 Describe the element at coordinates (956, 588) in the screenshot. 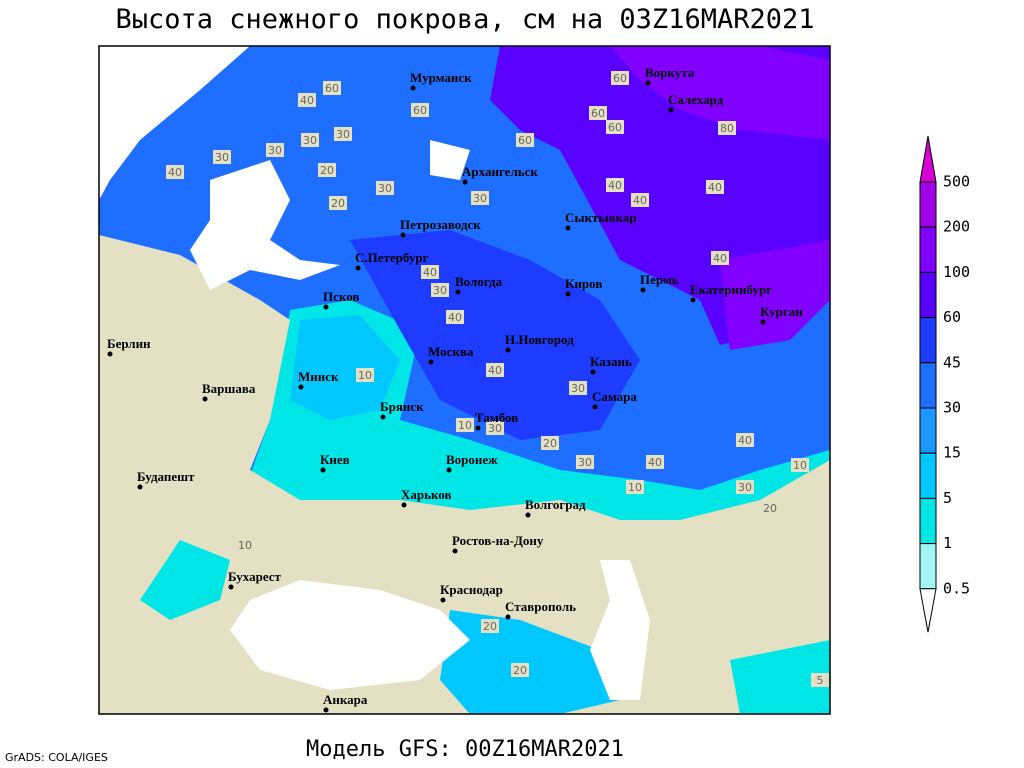

I see `legend-label: 0.5` at that location.